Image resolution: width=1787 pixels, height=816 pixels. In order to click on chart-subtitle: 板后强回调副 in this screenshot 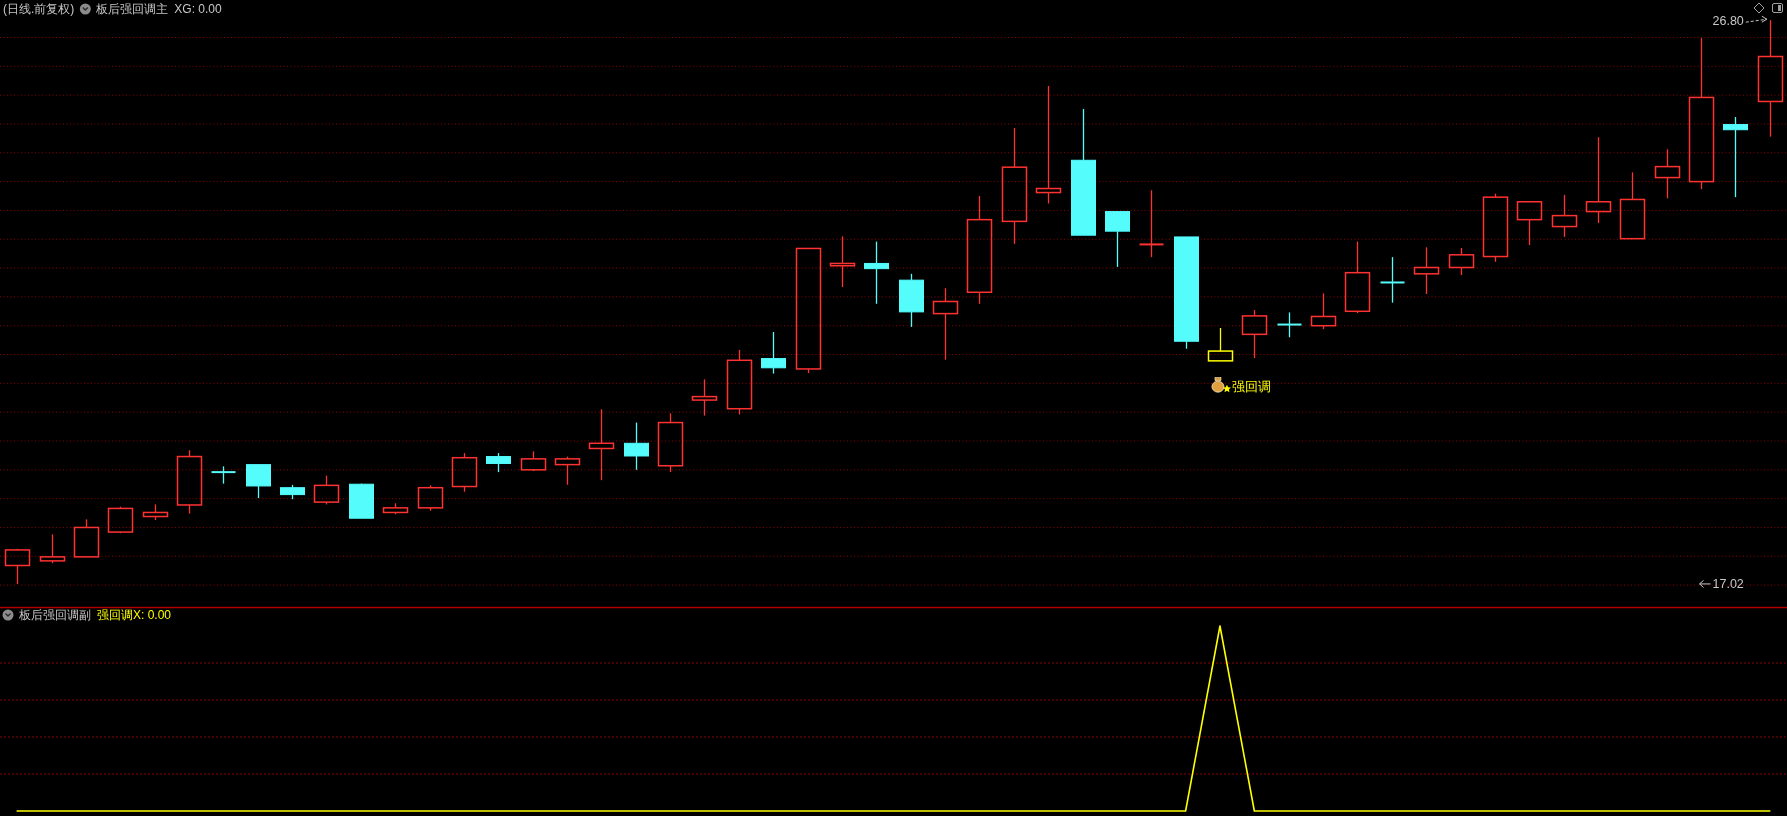, I will do `click(54, 615)`.